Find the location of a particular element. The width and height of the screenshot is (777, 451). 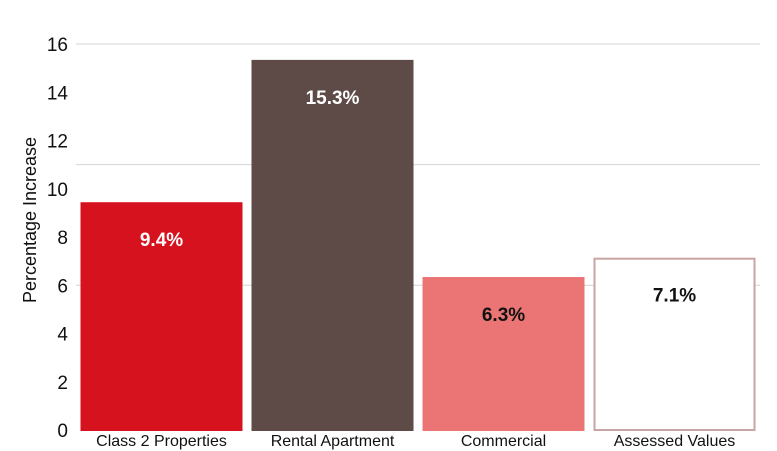

y-tick-label: 14 is located at coordinates (58, 93).